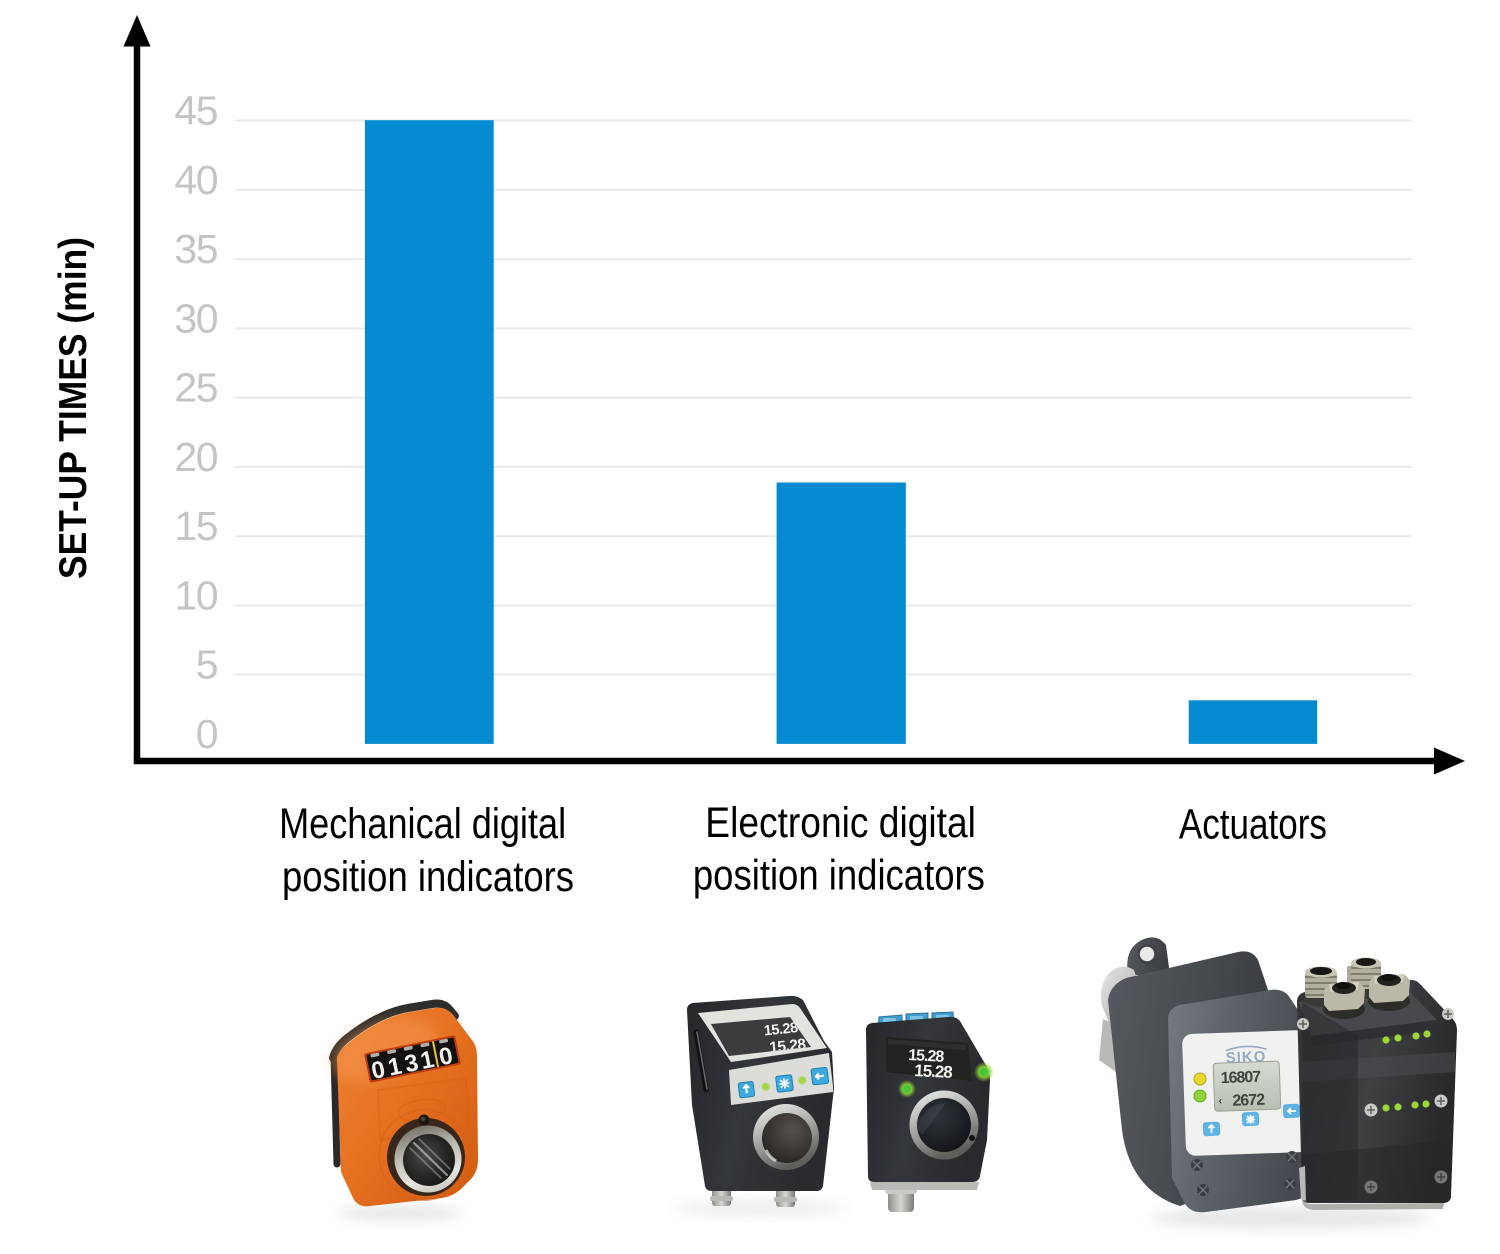 This screenshot has width=1500, height=1254. I want to click on svg-text: 30, so click(195, 318).